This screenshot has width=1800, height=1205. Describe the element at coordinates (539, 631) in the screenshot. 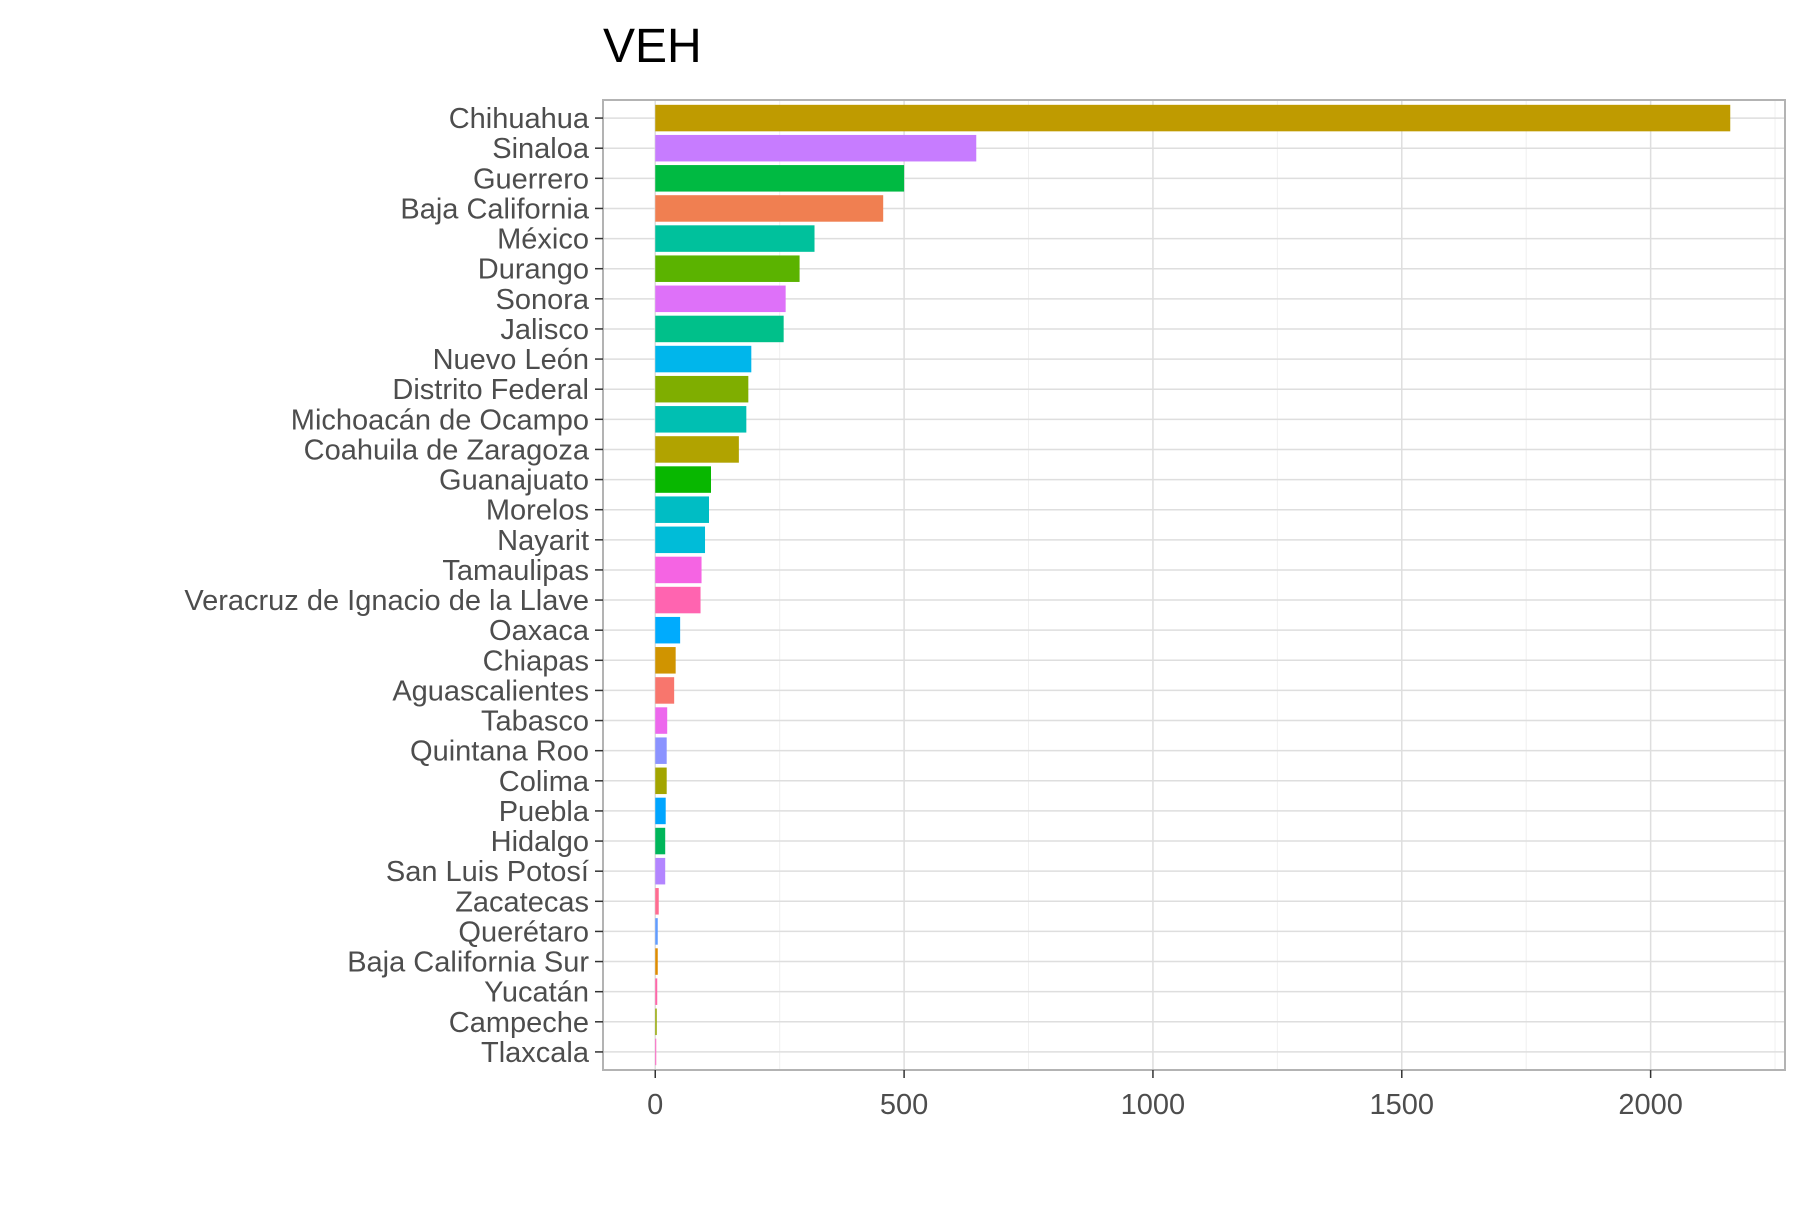

I see `category-label: Oaxaca` at that location.